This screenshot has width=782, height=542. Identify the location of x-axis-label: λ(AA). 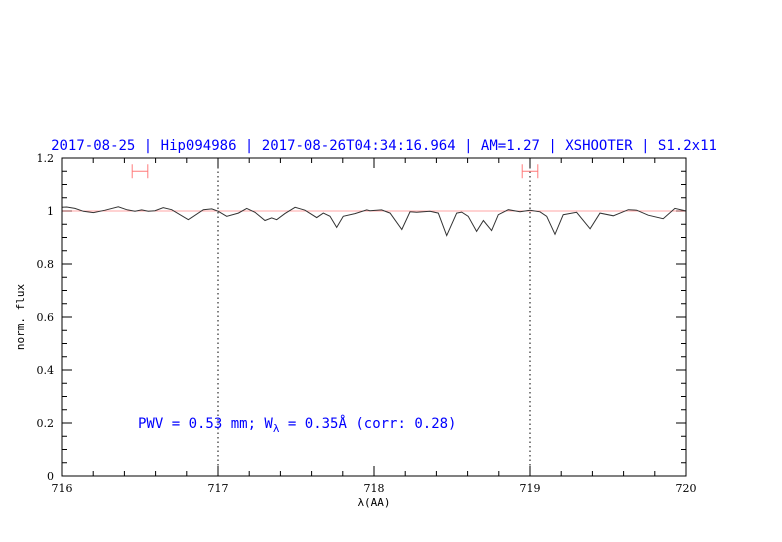
(373, 502).